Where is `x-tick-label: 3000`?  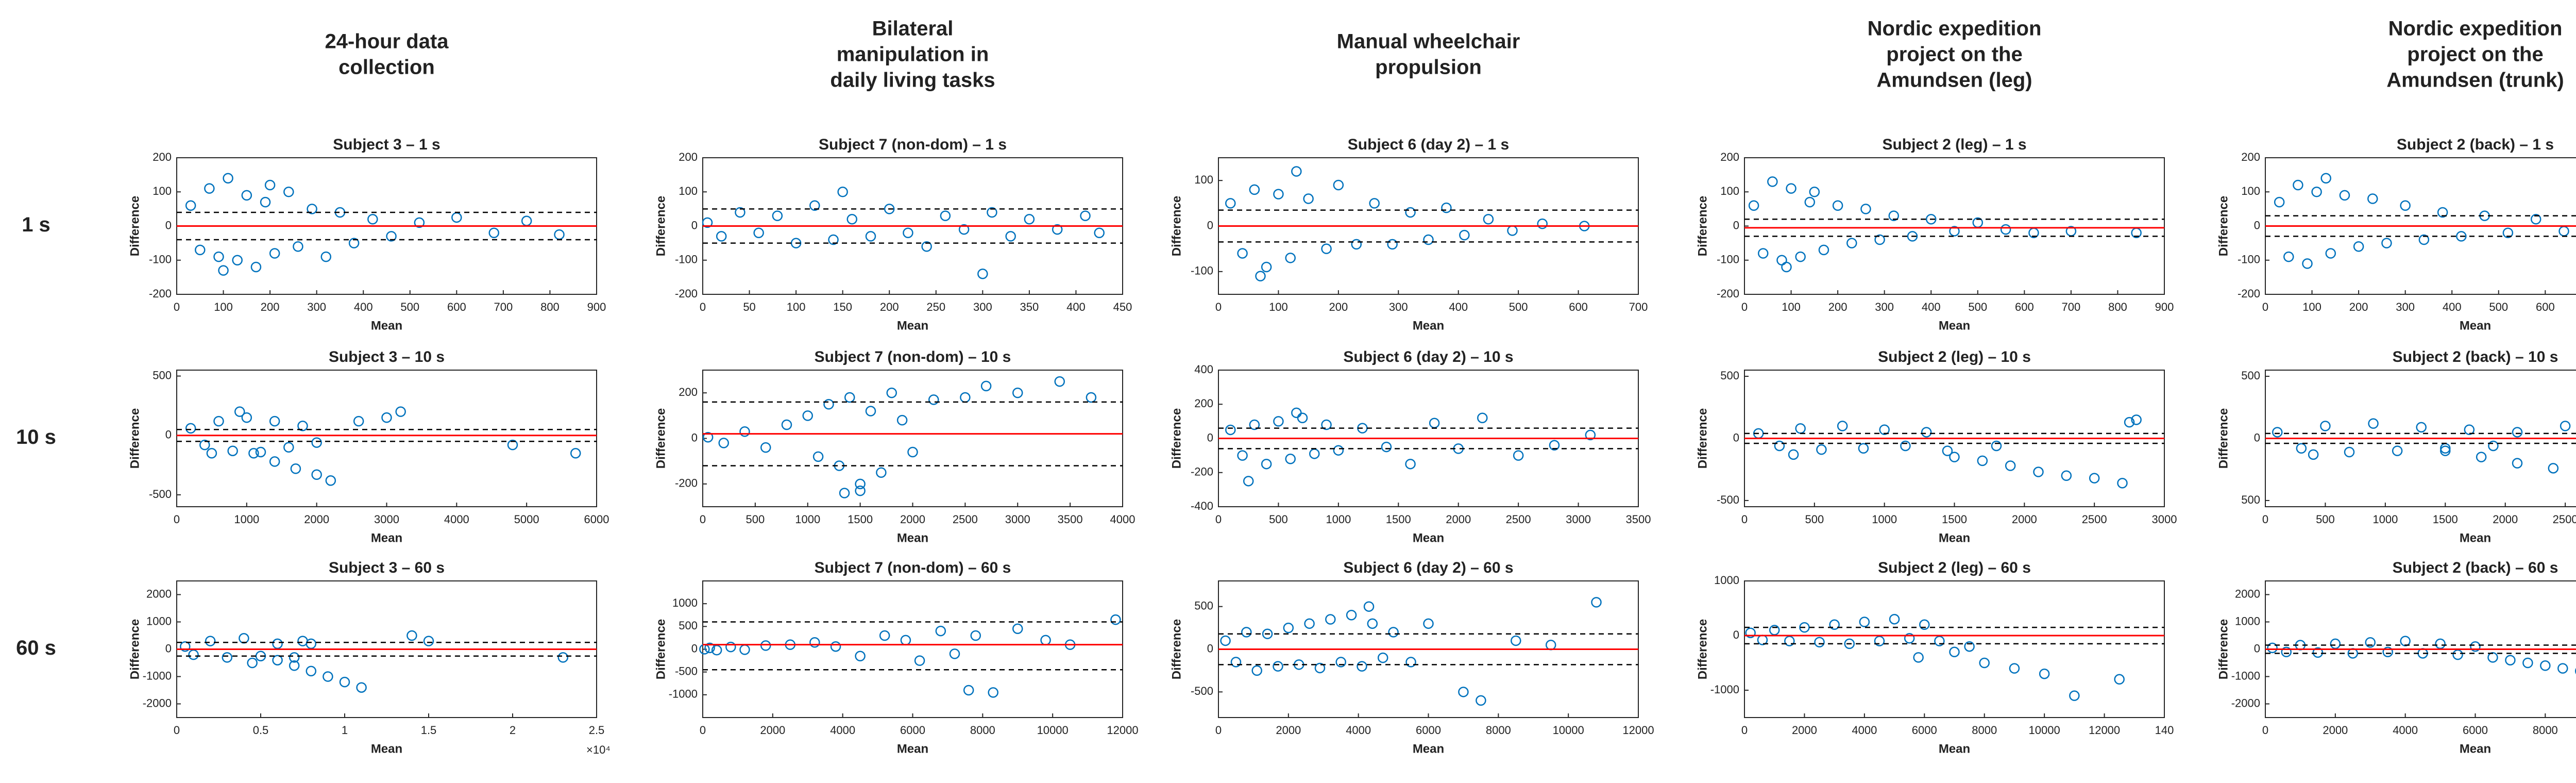
x-tick-label: 3000 is located at coordinates (1017, 519).